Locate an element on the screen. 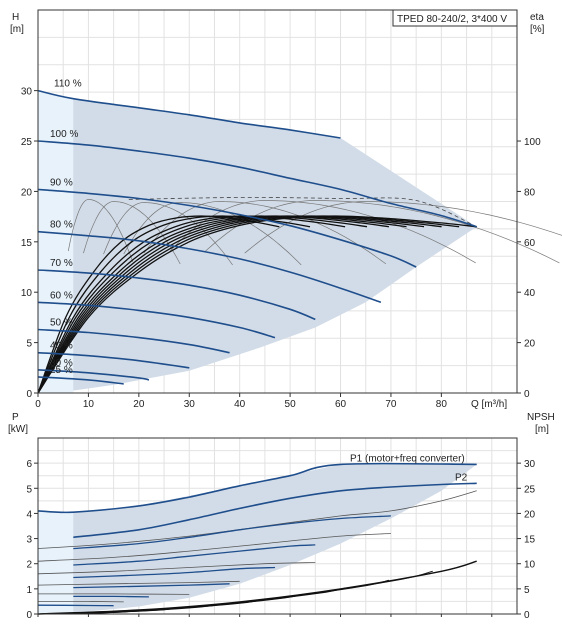 This screenshot has width=562, height=630. p1-label: P1 (motor+freq converter) is located at coordinates (407, 458).